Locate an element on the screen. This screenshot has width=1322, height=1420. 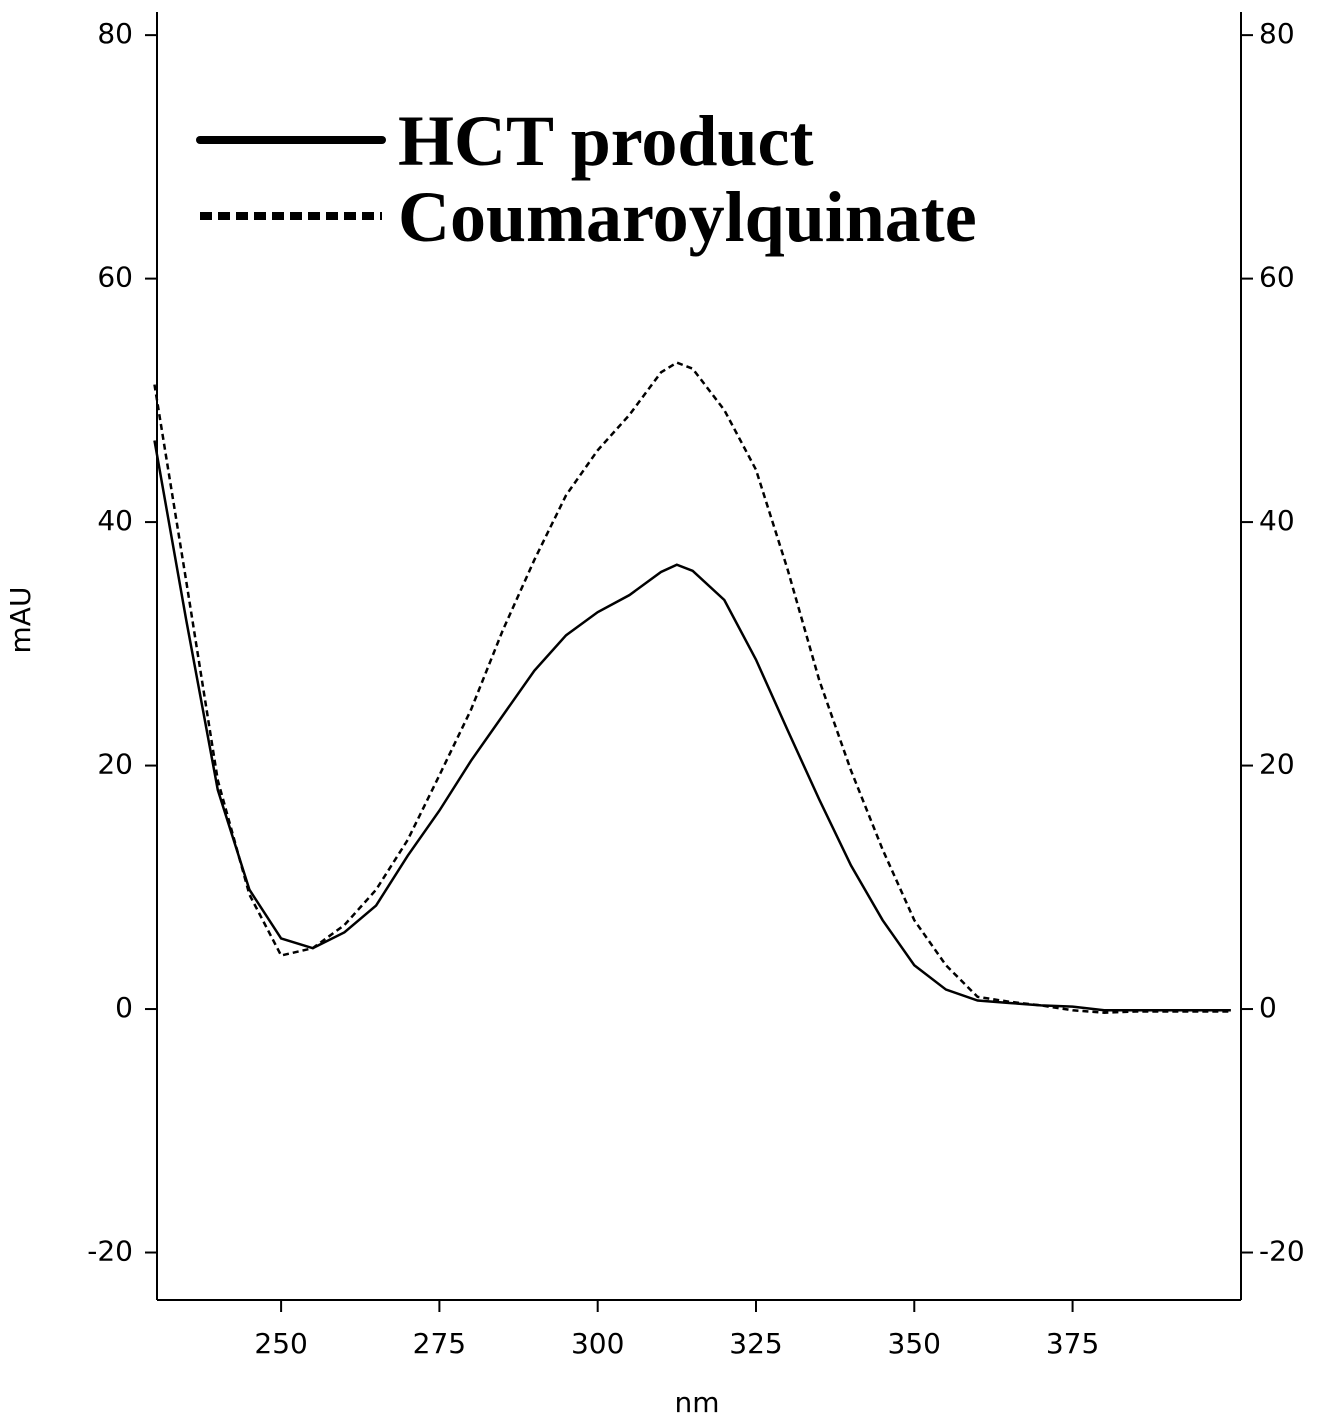
legend-label: Coumaroylquinate is located at coordinates (687, 217).